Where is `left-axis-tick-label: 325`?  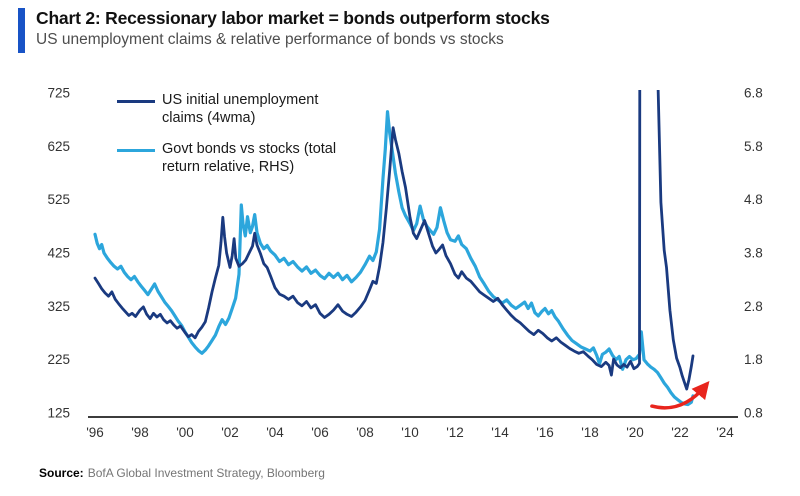 left-axis-tick-label: 325 is located at coordinates (58, 306).